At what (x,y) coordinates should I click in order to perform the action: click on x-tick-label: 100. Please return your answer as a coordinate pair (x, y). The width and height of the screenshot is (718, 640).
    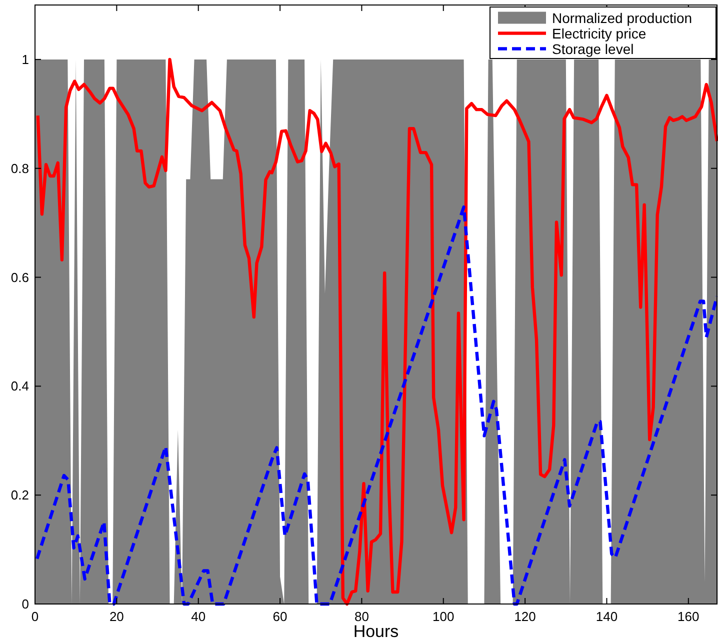
    Looking at the image, I should click on (443, 616).